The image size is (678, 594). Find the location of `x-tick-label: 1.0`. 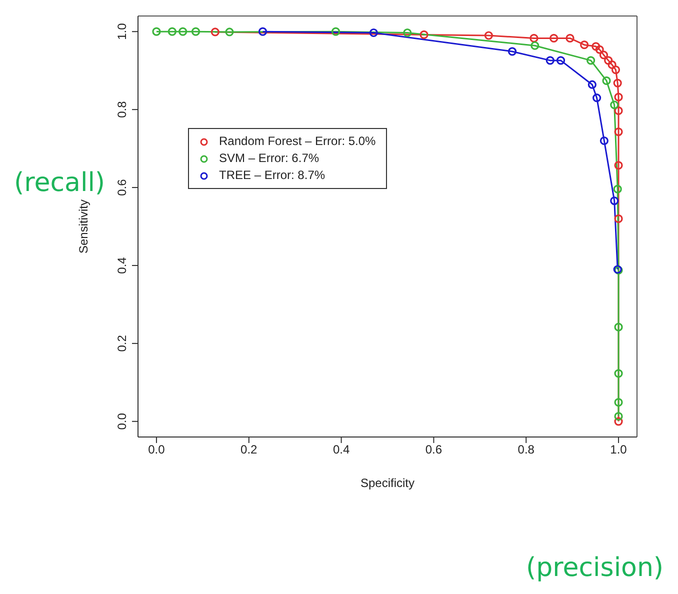

x-tick-label: 1.0 is located at coordinates (619, 449).